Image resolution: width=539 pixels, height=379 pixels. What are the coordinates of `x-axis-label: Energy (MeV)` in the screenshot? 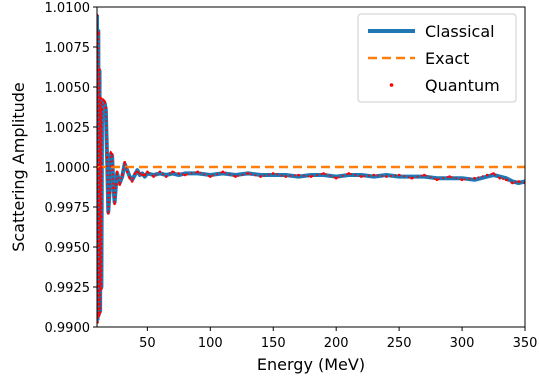 It's located at (311, 364).